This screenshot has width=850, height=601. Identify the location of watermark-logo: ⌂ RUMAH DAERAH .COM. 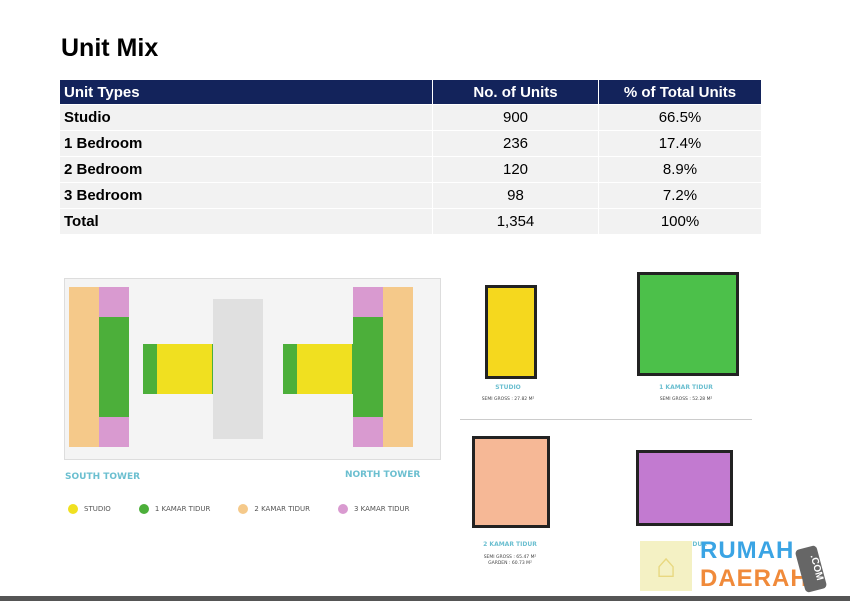
(740, 567).